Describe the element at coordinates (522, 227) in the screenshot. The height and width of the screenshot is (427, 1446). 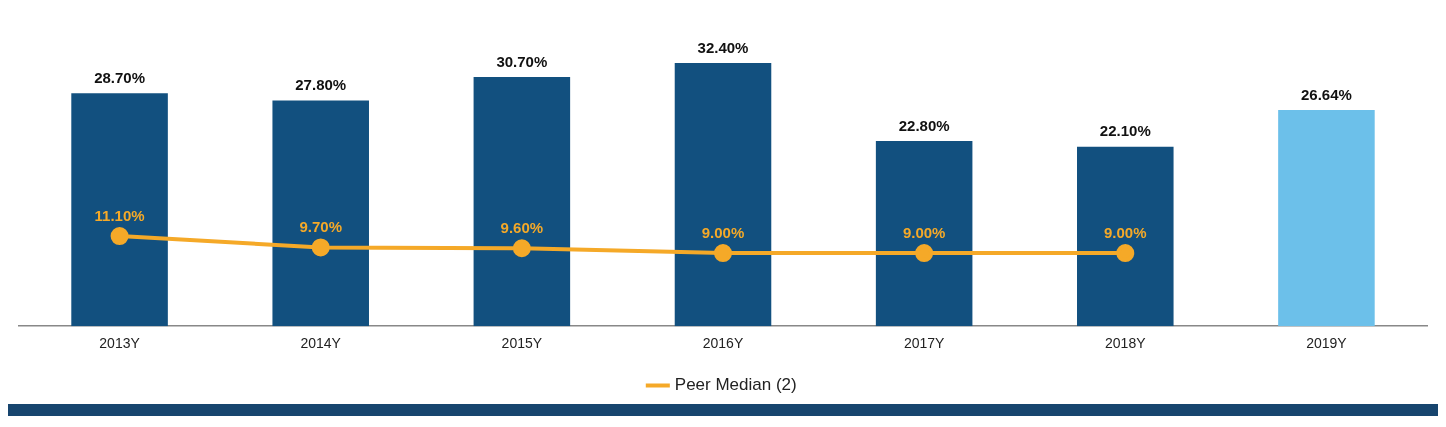
I see `data-label: 9.60%` at that location.